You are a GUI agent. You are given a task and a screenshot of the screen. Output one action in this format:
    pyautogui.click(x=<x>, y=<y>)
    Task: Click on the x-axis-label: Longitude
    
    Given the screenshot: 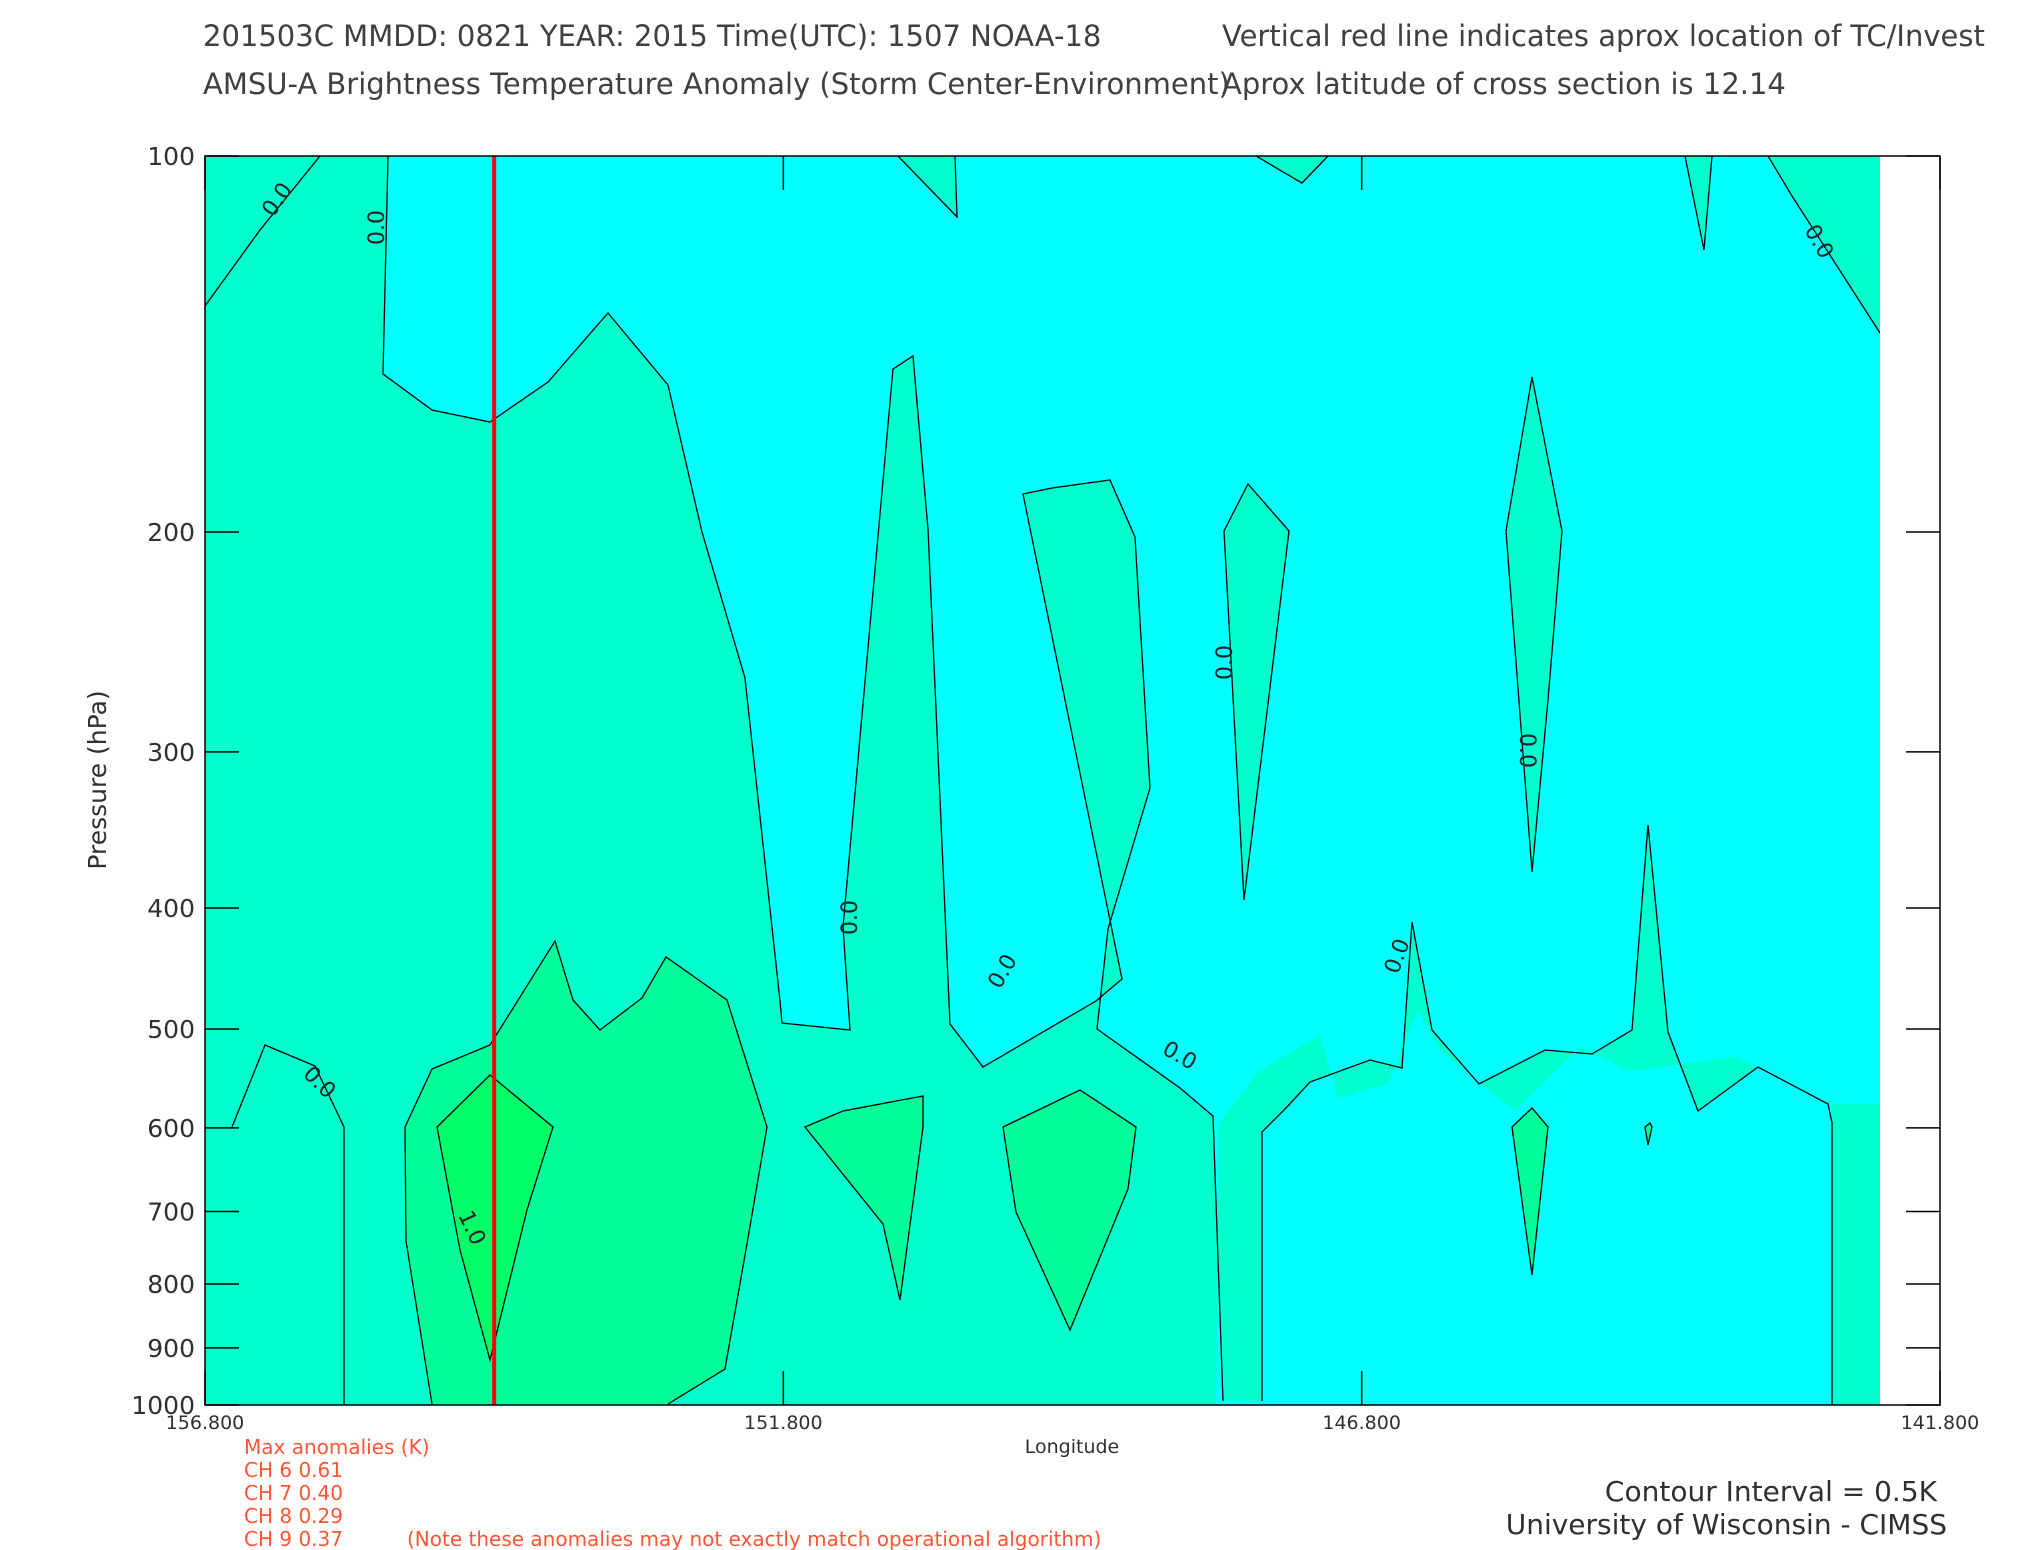 What is the action you would take?
    pyautogui.click(x=1072, y=1447)
    